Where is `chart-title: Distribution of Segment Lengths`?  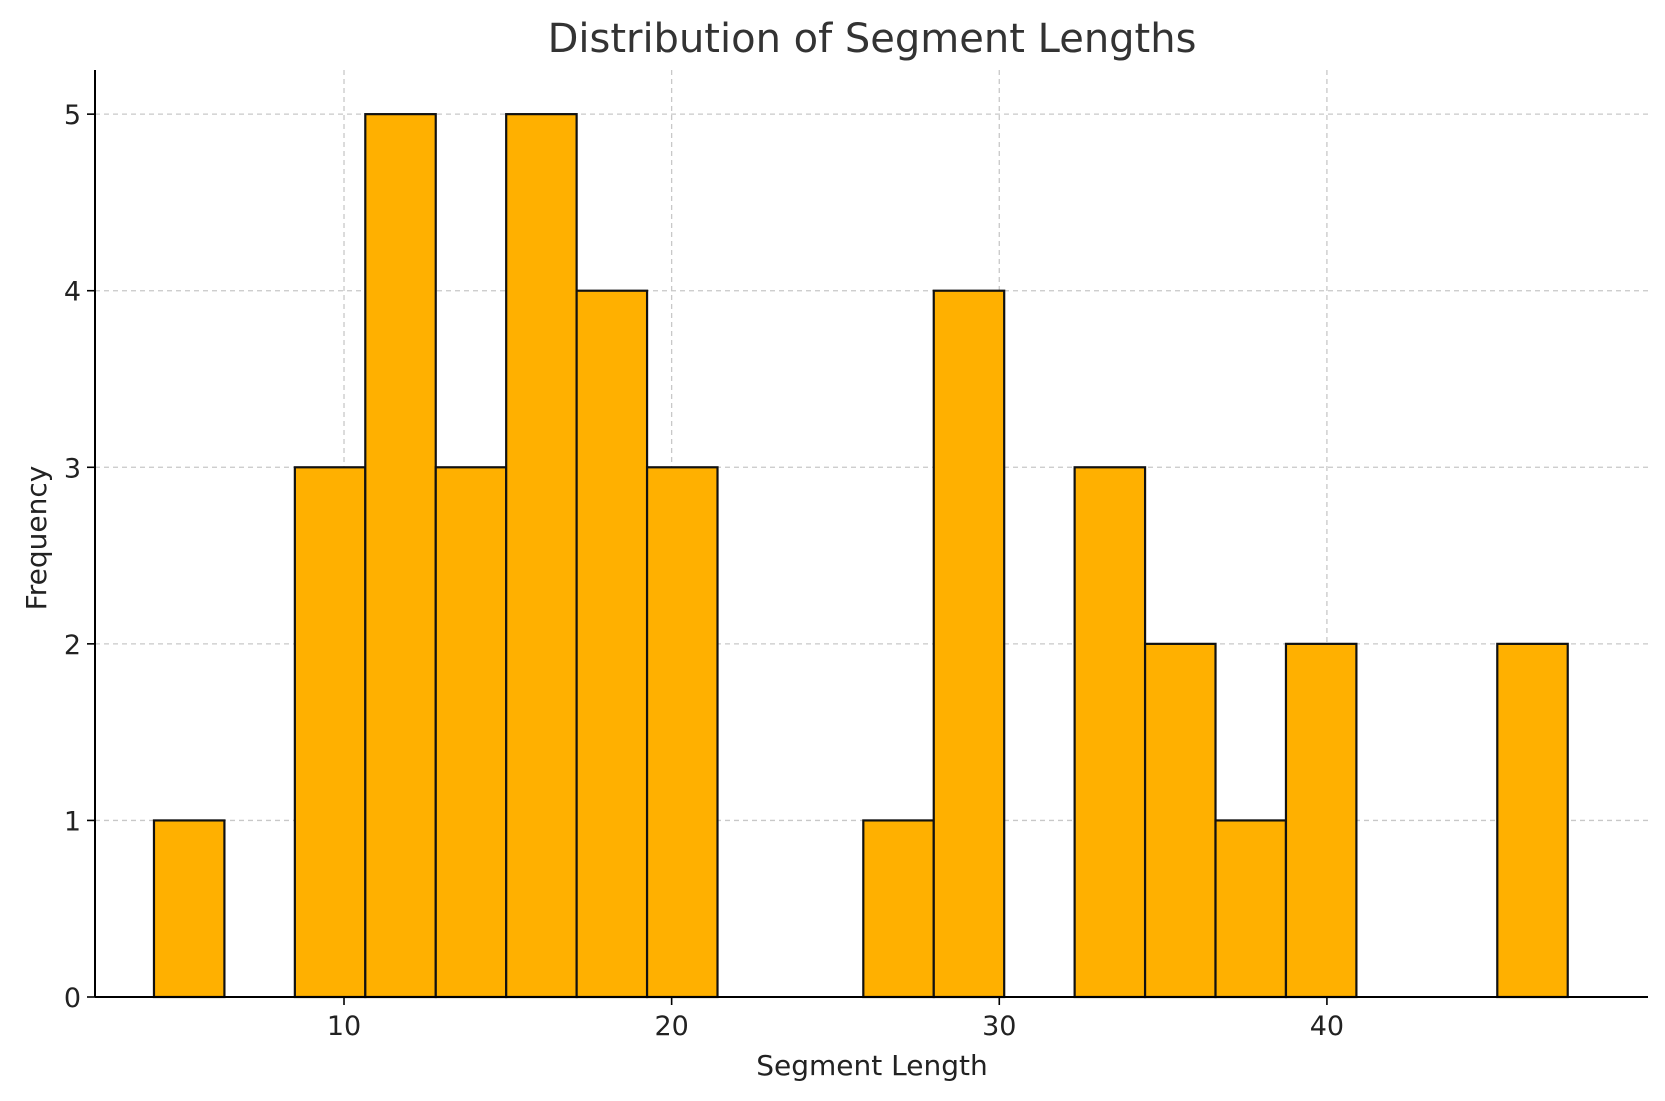 chart-title: Distribution of Segment Lengths is located at coordinates (872, 39).